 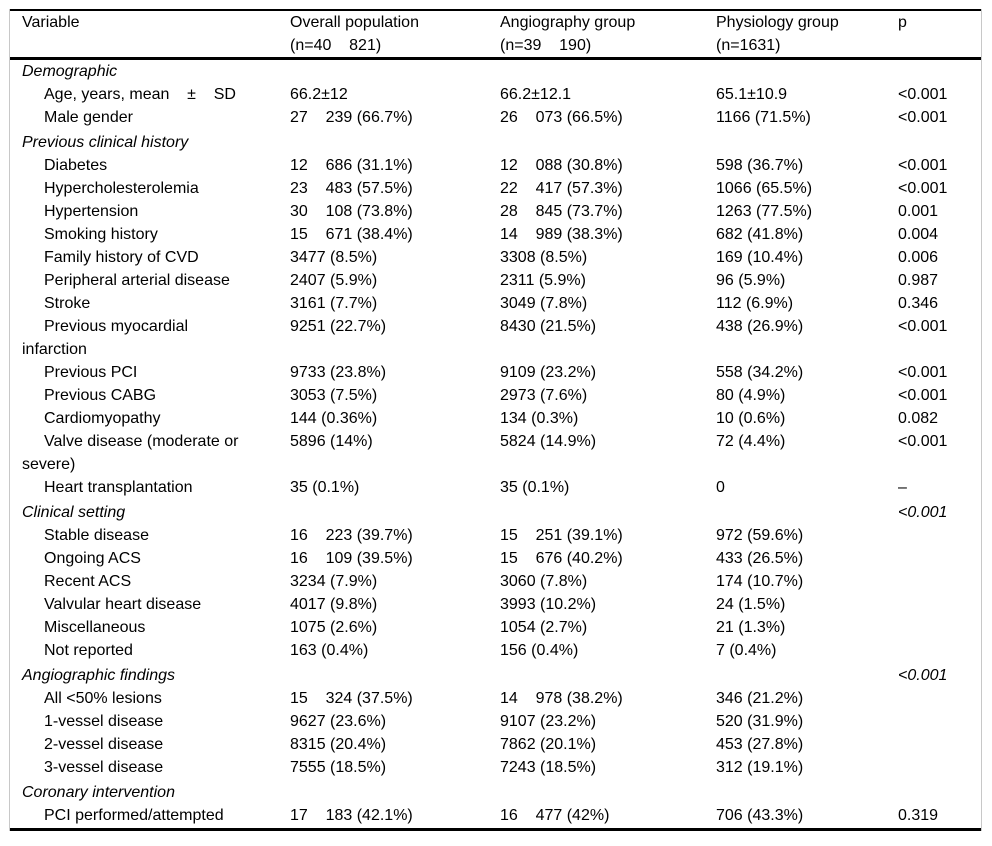 I want to click on cell-overall: 17 183 (42.1%), so click(x=351, y=815).